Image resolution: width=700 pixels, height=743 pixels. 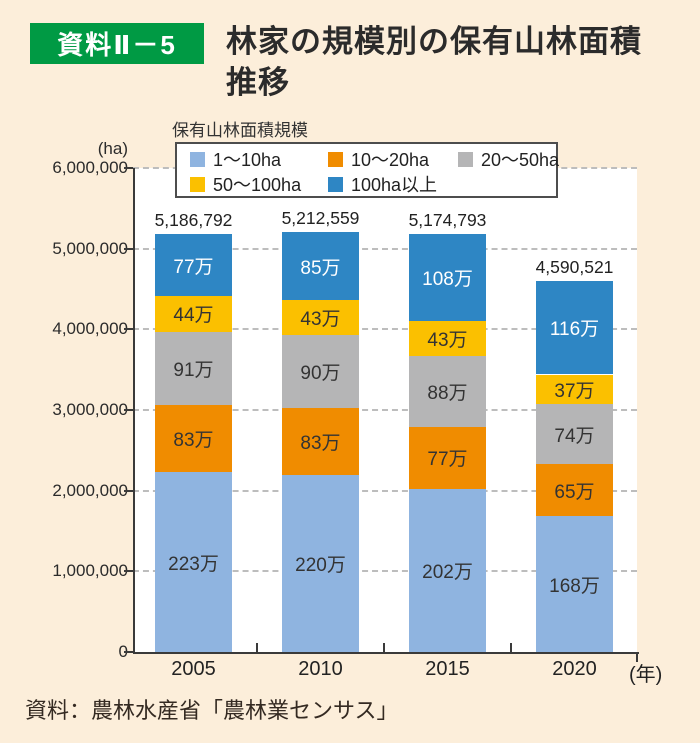 I want to click on bar-total-label: 5,186,792, so click(x=193, y=220).